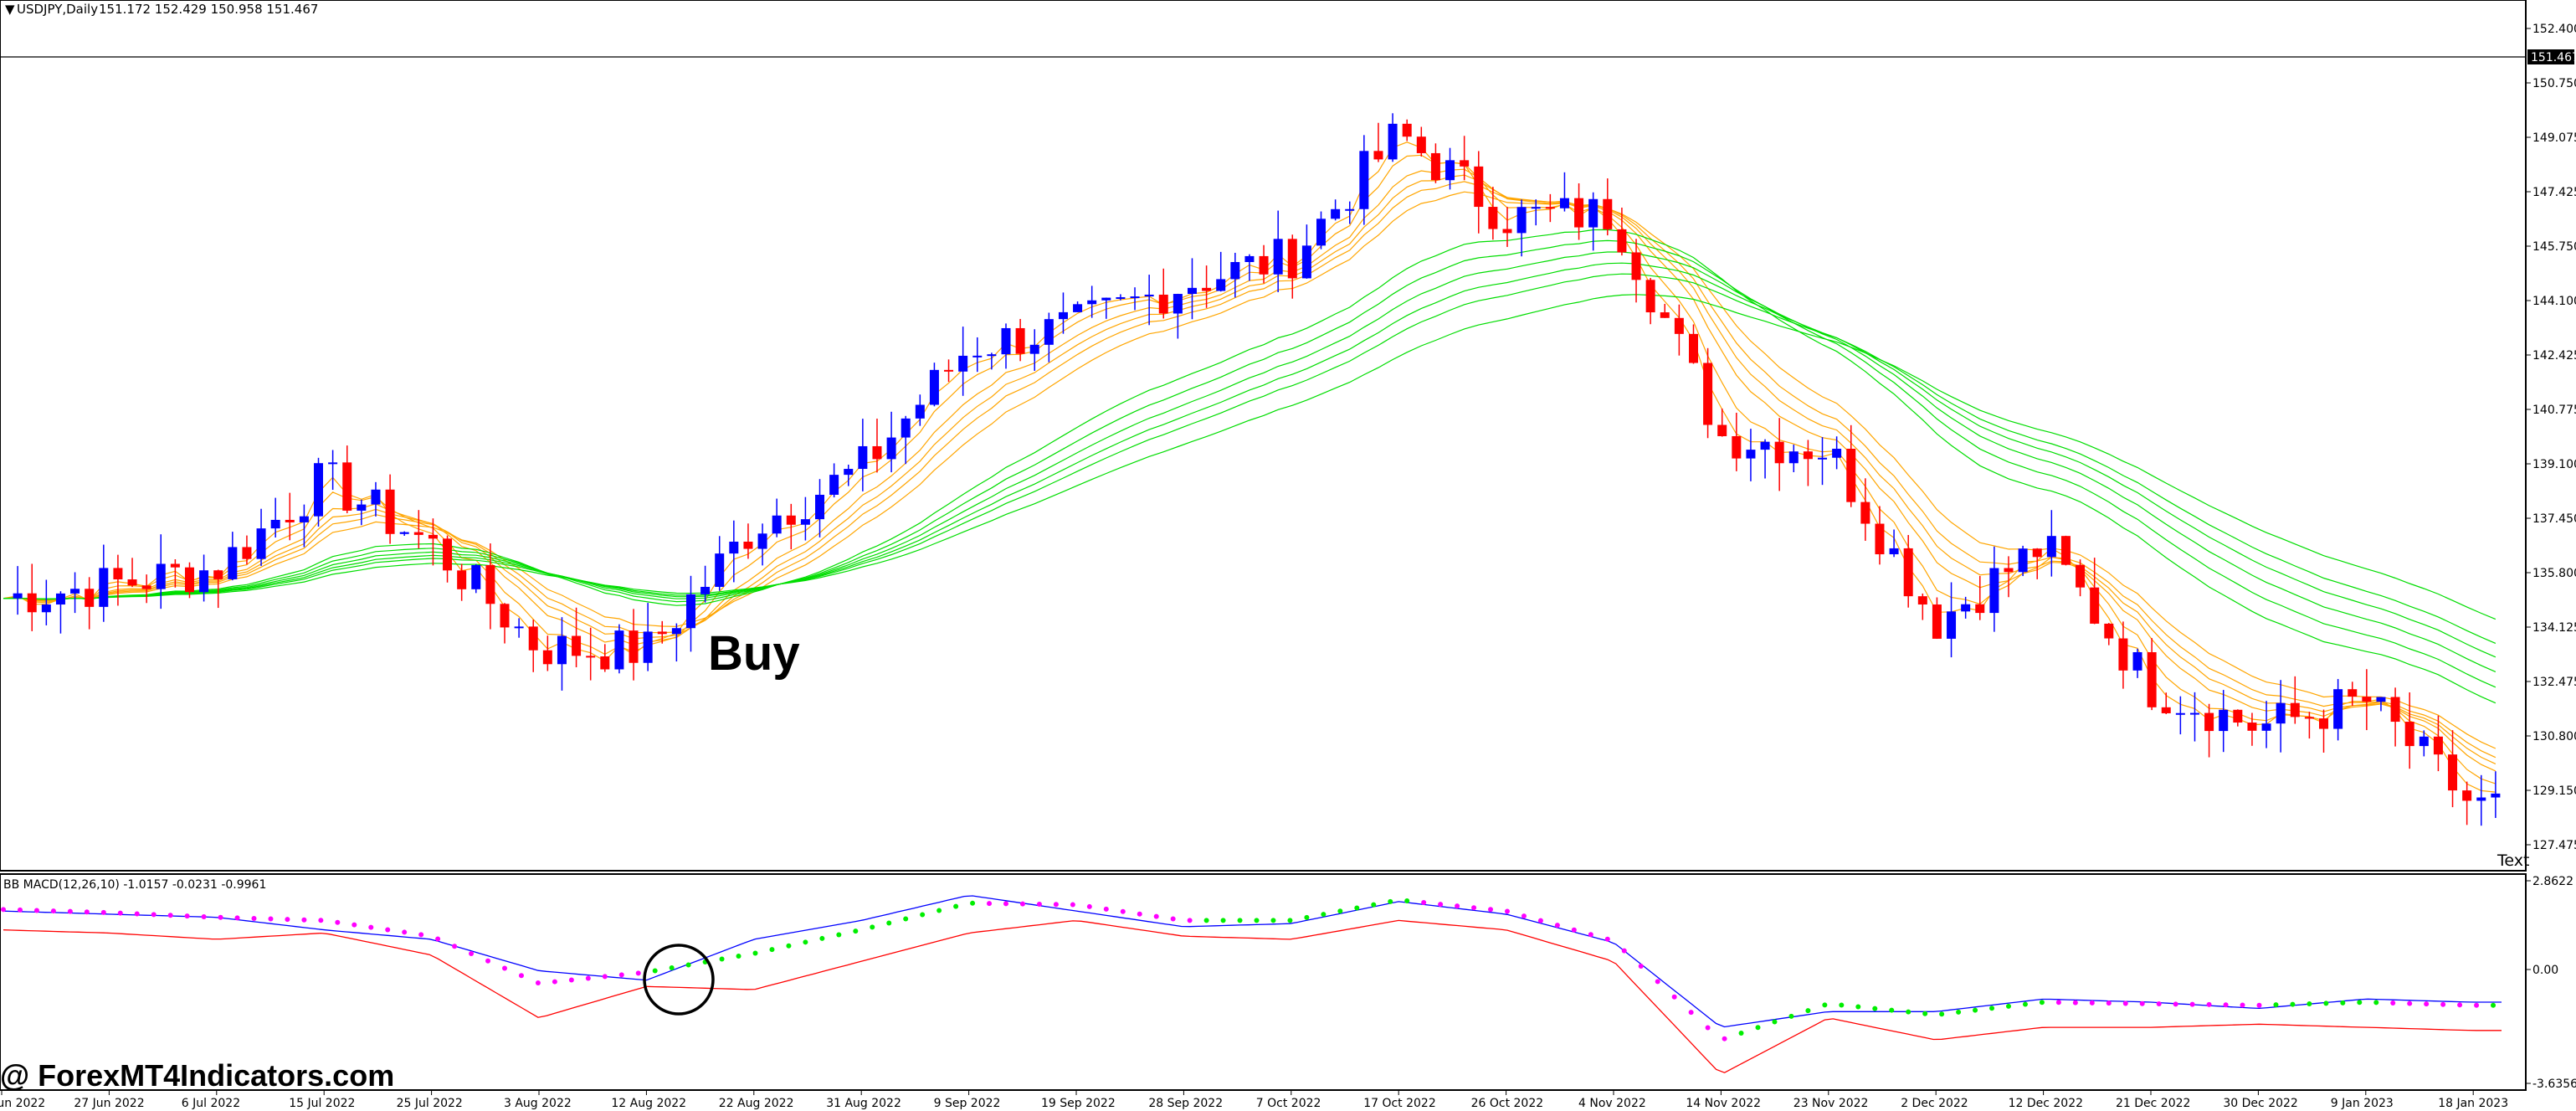 This screenshot has width=2576, height=1111. I want to click on date-tick-label: 3 Aug 2022, so click(538, 1103).